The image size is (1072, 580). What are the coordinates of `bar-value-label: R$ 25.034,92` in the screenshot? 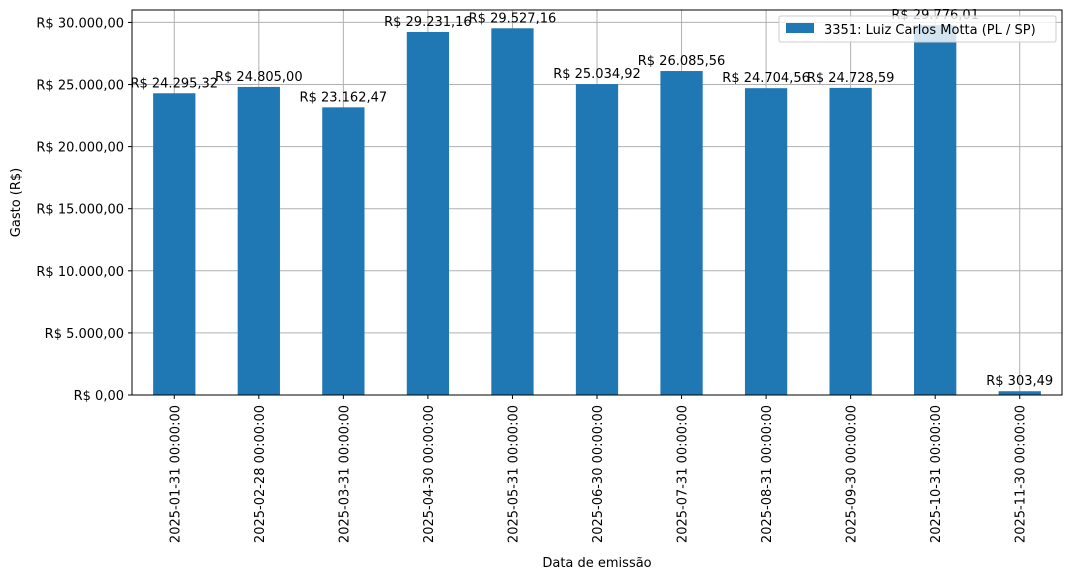 It's located at (597, 74).